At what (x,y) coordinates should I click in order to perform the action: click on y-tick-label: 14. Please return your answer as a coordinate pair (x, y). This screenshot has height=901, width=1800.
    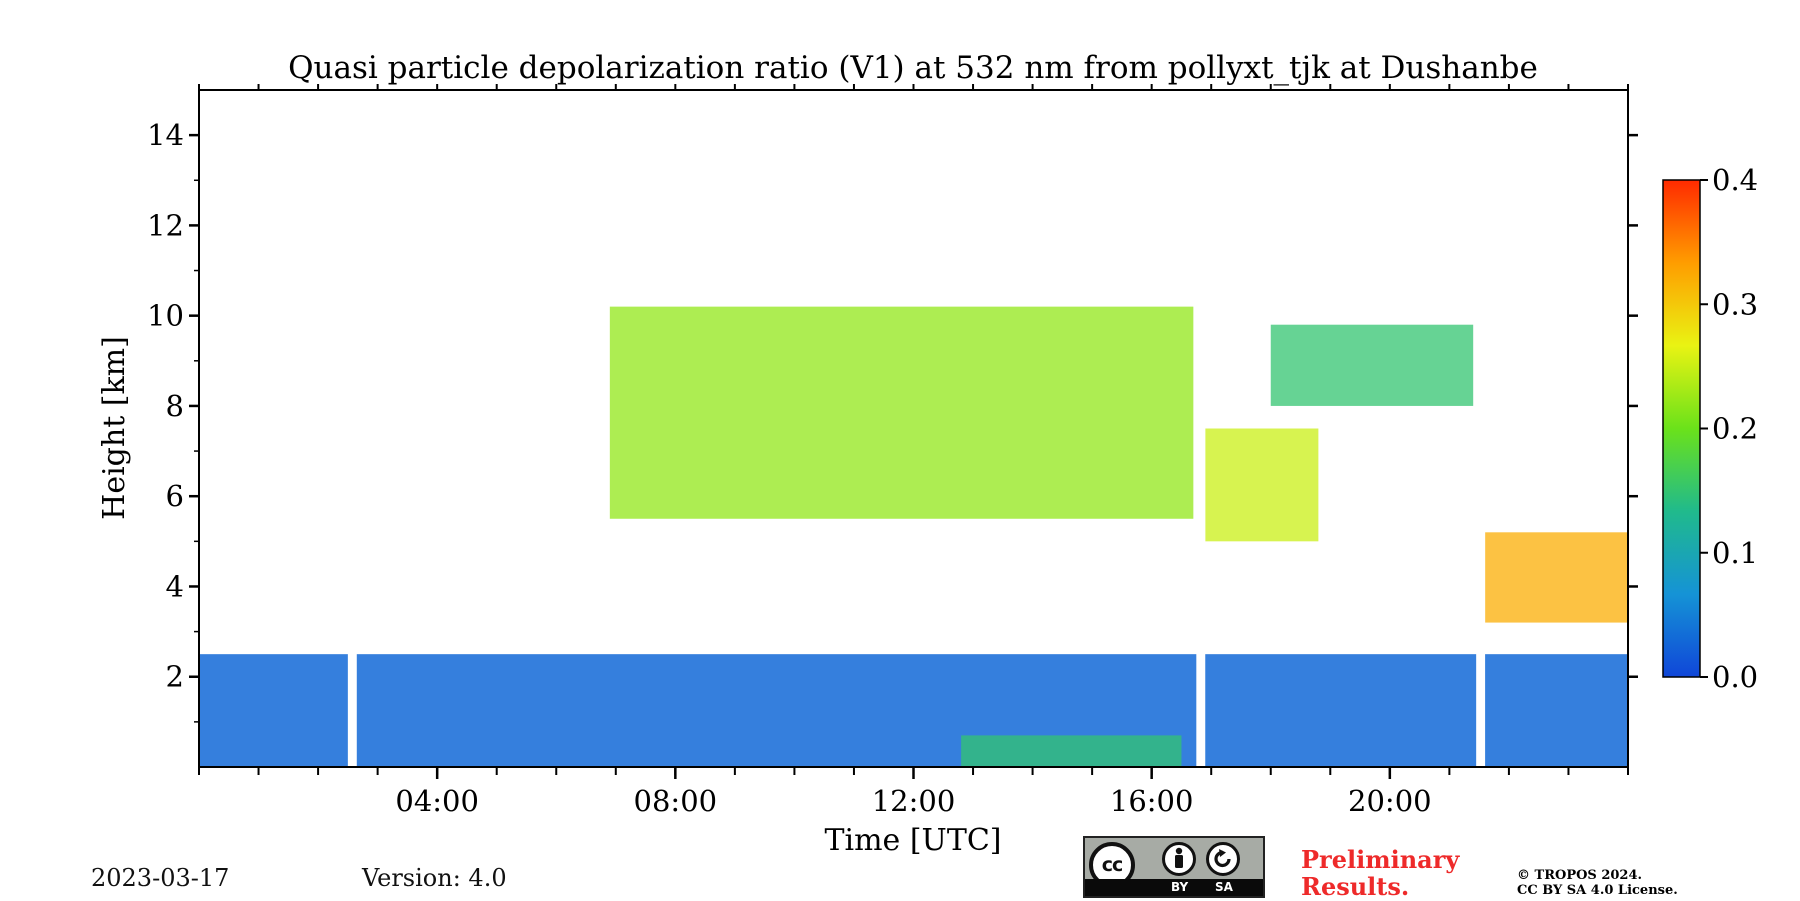
    Looking at the image, I should click on (165, 135).